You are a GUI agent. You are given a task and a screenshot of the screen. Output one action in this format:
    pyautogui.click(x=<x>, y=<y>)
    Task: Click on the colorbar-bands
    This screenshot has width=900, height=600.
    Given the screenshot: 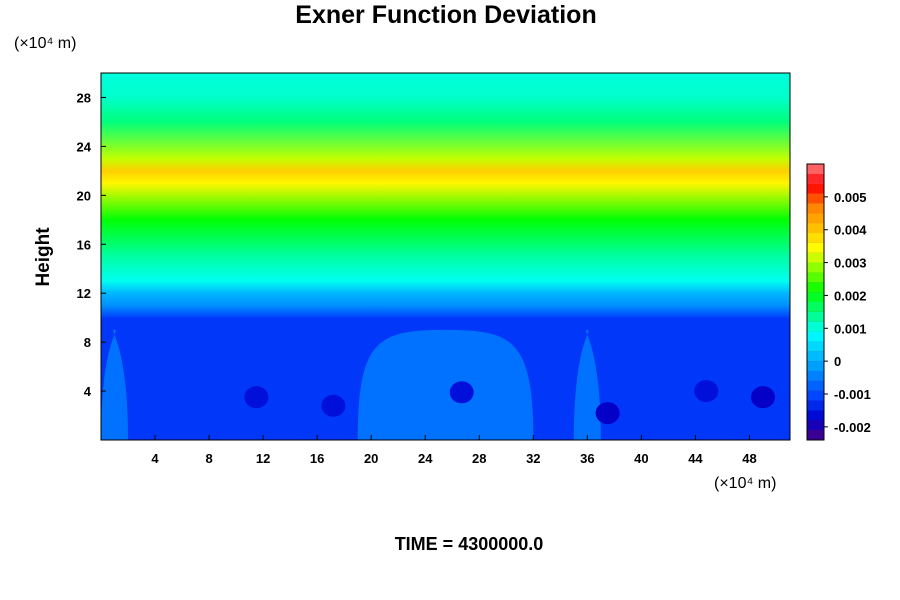 What is the action you would take?
    pyautogui.click(x=815, y=302)
    